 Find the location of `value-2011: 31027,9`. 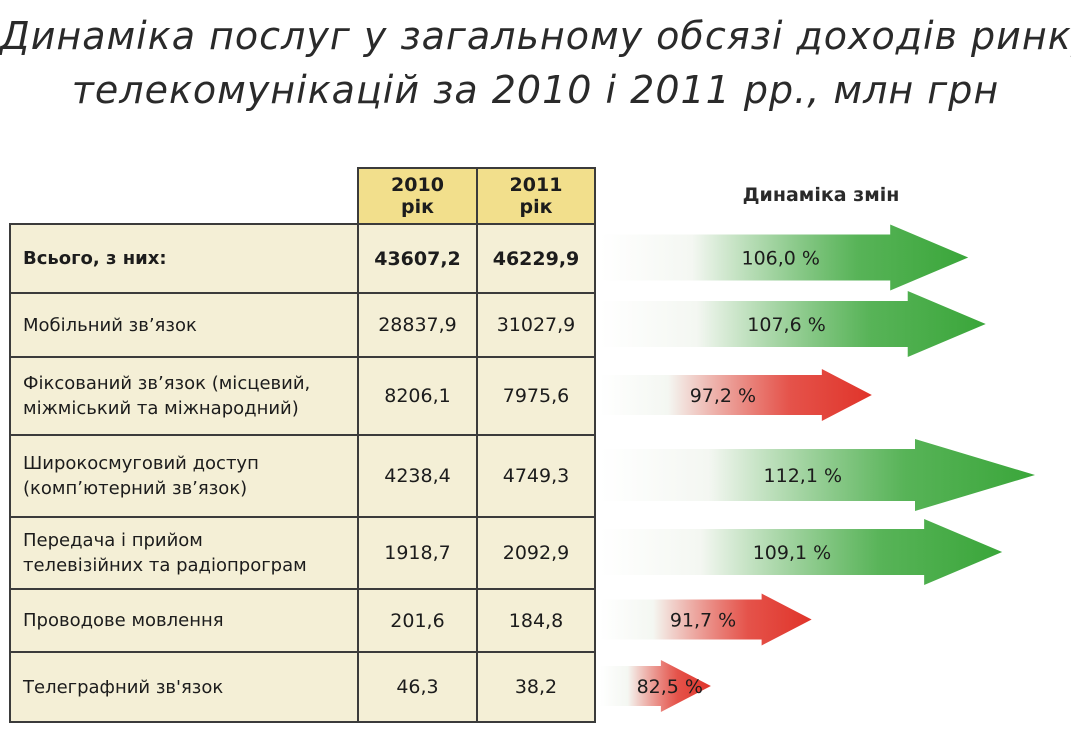

value-2011: 31027,9 is located at coordinates (536, 325).